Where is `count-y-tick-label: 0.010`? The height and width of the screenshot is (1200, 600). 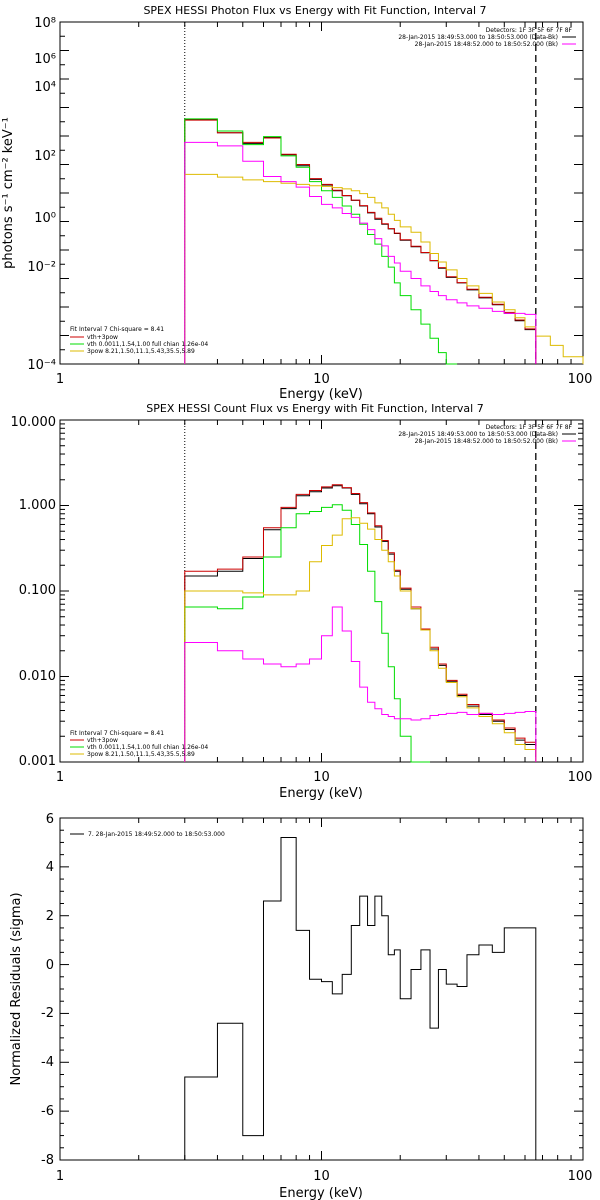 count-y-tick-label: 0.010 is located at coordinates (37, 676).